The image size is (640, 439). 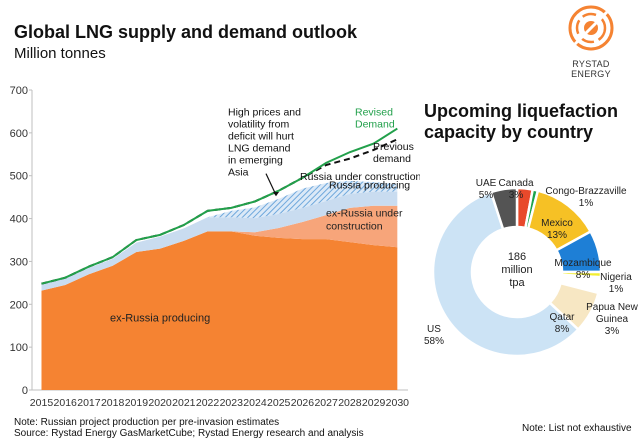 I want to click on annotation-arrowhead, so click(x=276, y=194).